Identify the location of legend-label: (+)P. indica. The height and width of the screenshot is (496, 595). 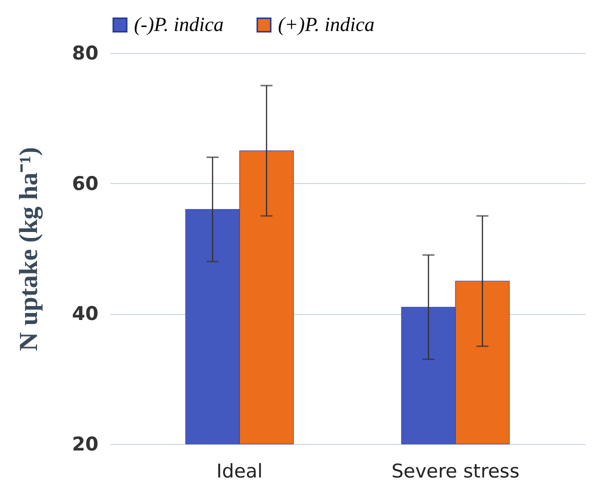
(326, 25).